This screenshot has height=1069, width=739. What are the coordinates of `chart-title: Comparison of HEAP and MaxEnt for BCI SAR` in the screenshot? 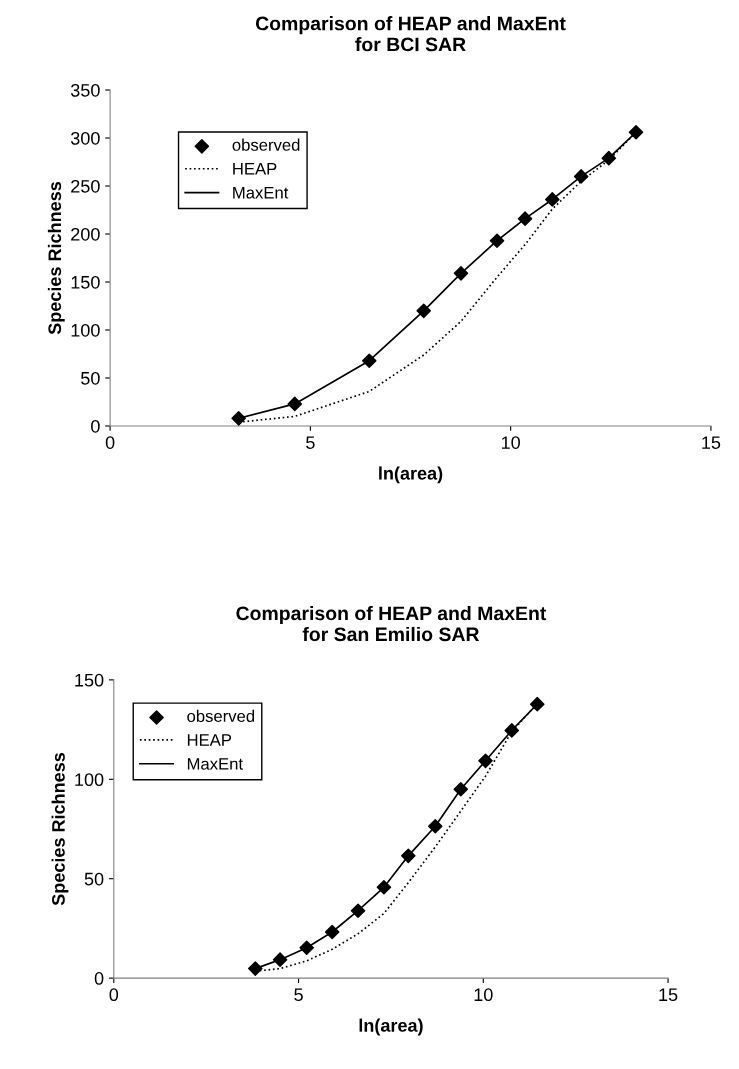 It's located at (410, 34).